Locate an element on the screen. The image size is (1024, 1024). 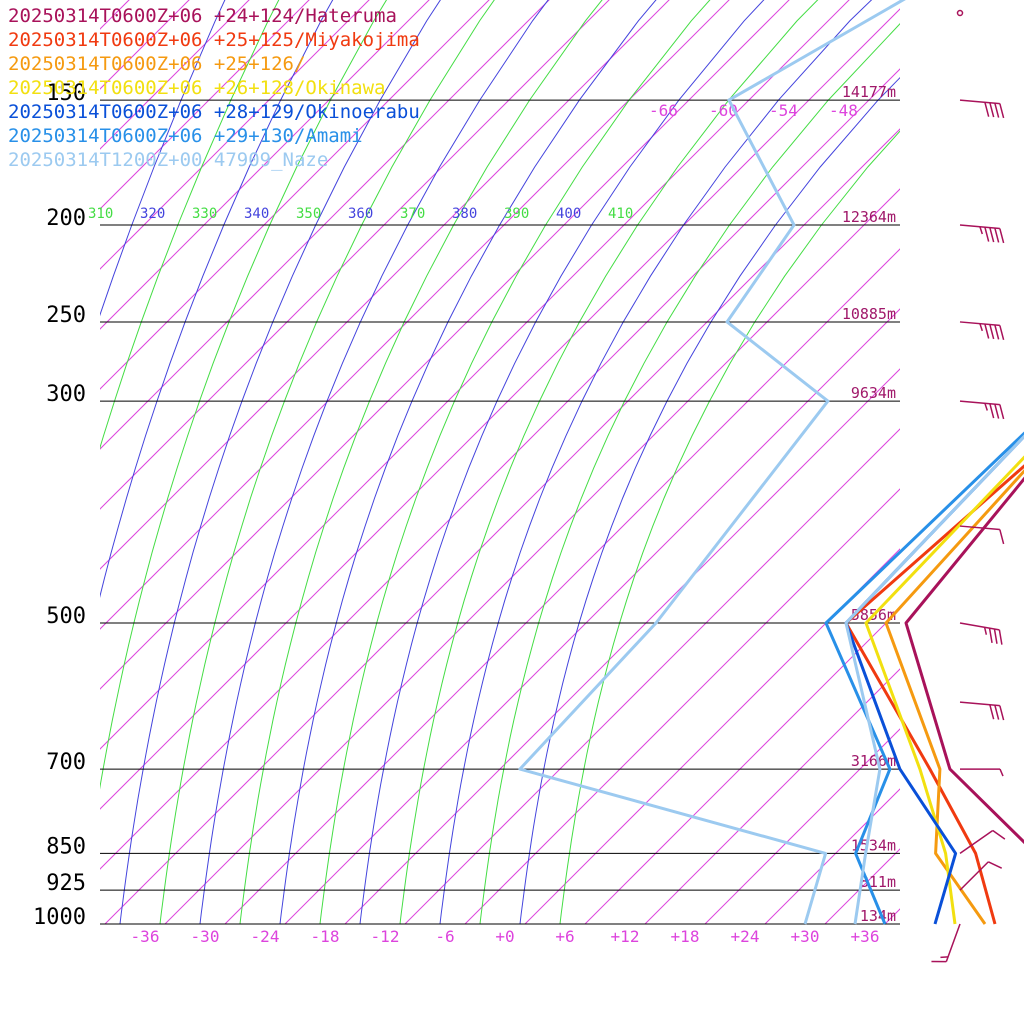
theta-label: 370 is located at coordinates (412, 214).